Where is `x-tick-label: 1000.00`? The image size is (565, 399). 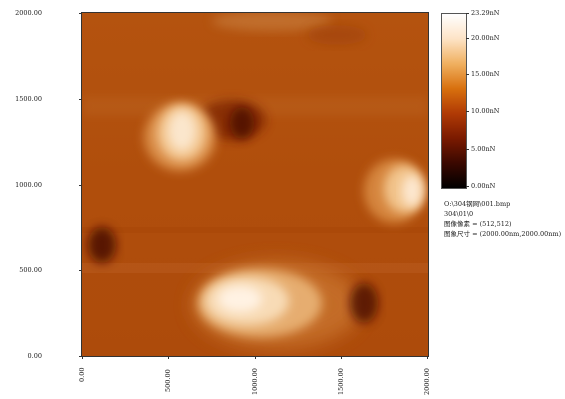 x-tick-label: 1000.00 is located at coordinates (255, 381).